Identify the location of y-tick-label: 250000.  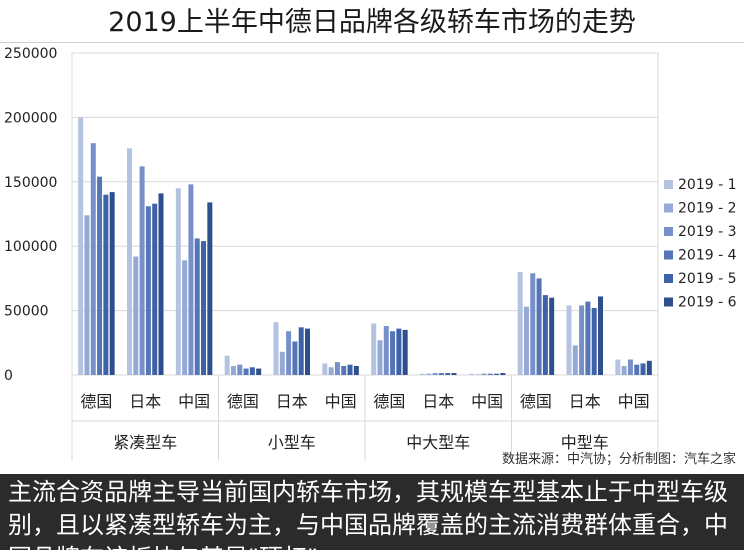
(30, 54).